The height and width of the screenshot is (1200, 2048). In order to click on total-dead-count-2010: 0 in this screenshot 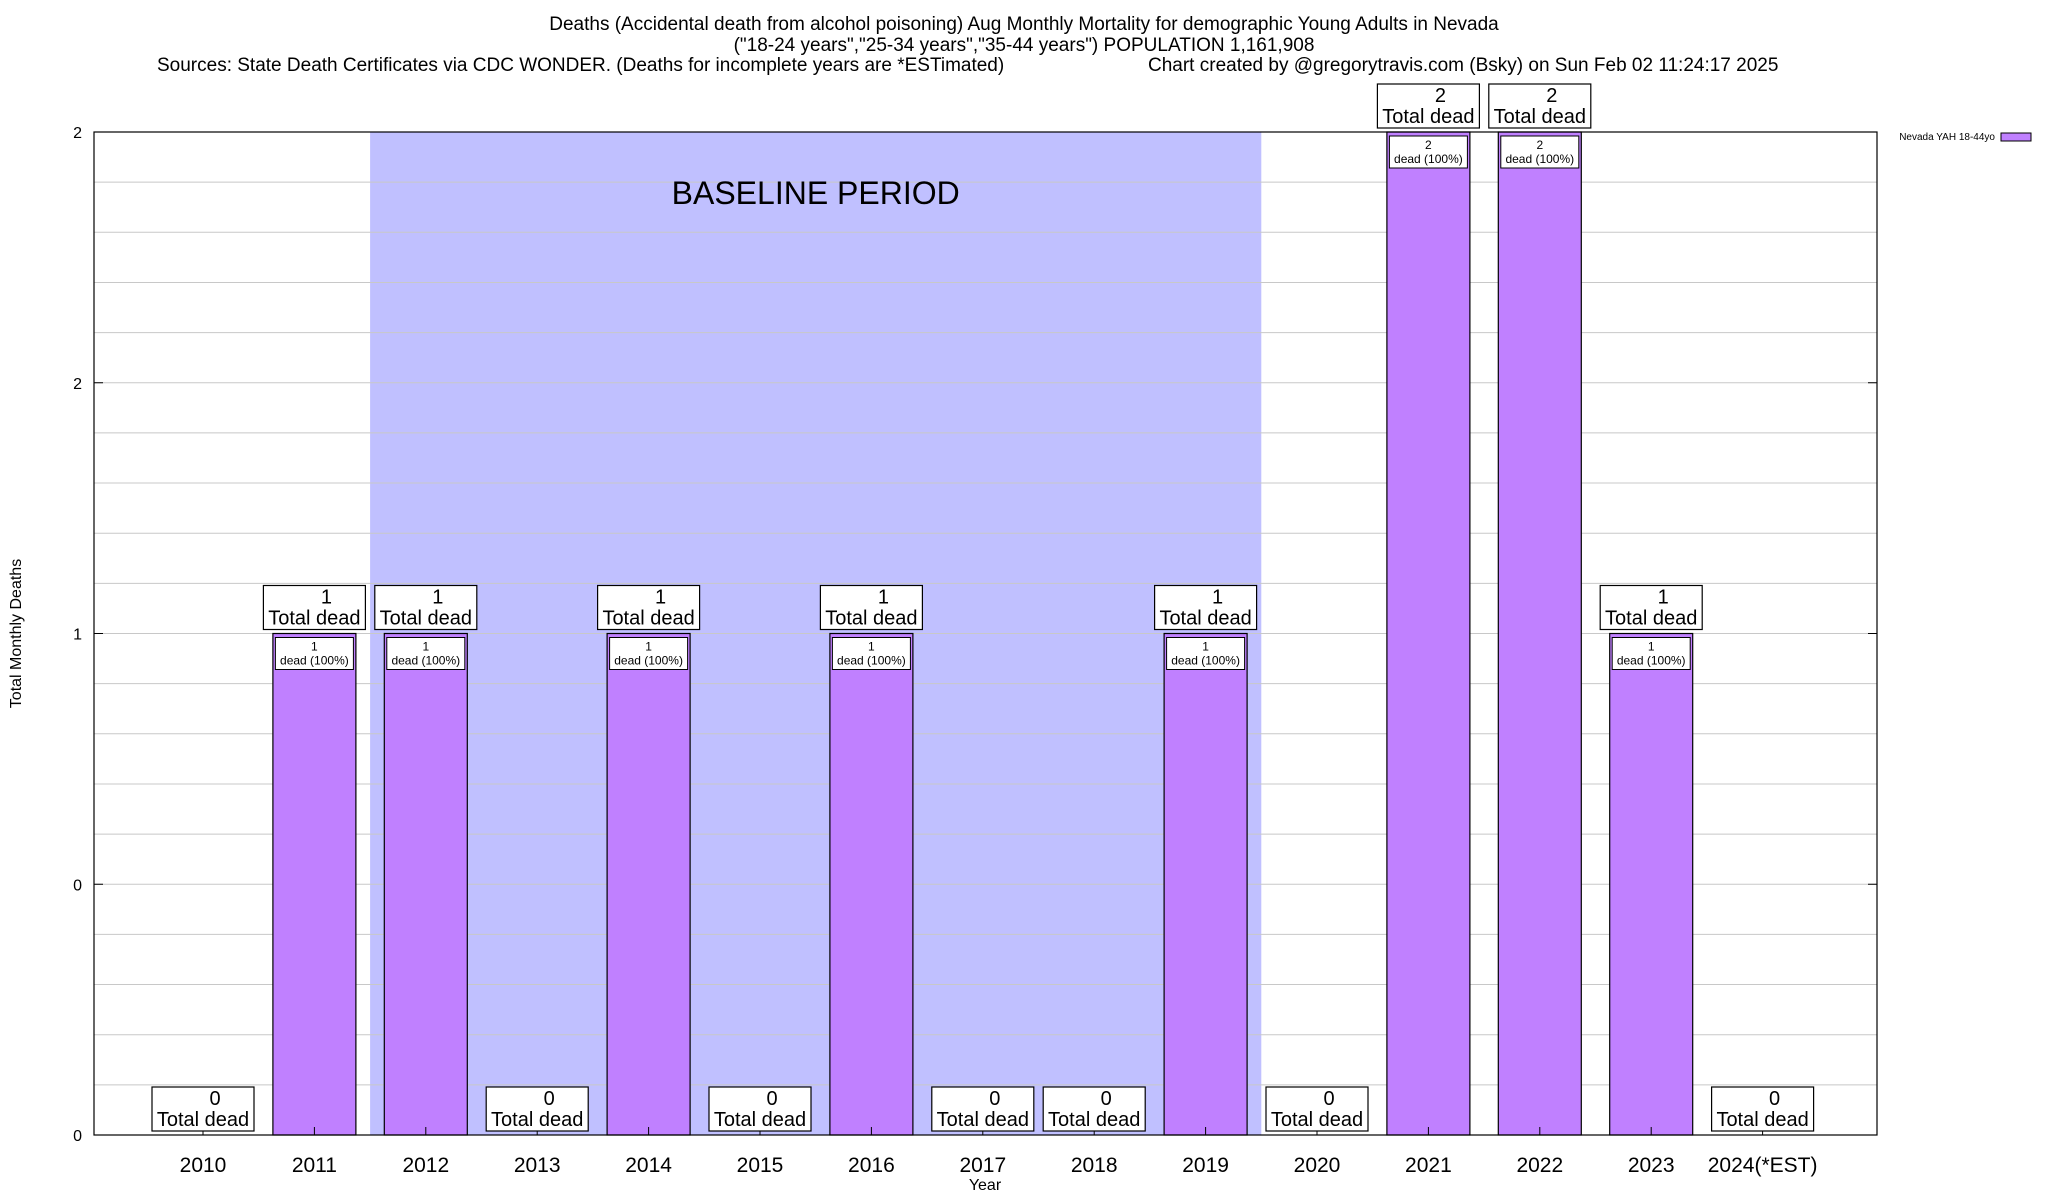, I will do `click(214, 1099)`.